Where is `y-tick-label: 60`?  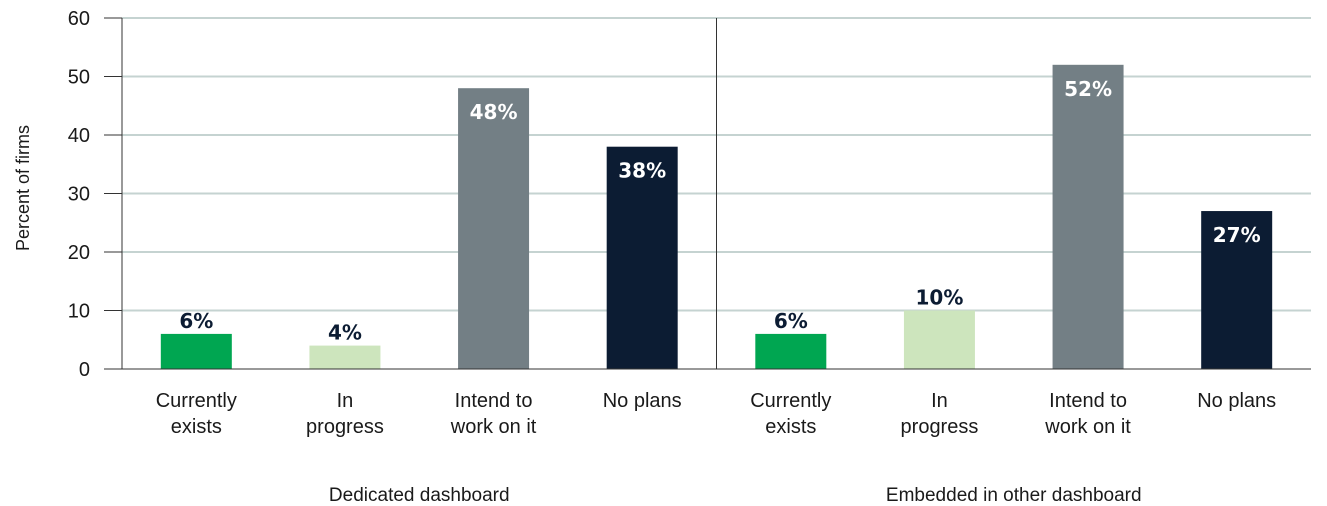
y-tick-label: 60 is located at coordinates (79, 19).